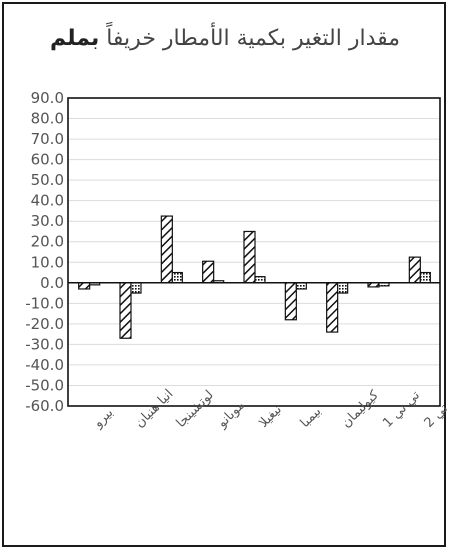 The image size is (450, 551). Describe the element at coordinates (311, 417) in the screenshot. I see `x-tick-label: بيمبا` at that location.